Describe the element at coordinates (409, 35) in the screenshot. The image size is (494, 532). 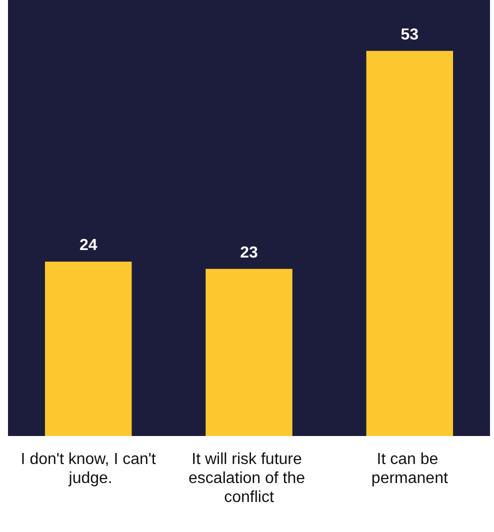
I see `data-label: 53` at that location.